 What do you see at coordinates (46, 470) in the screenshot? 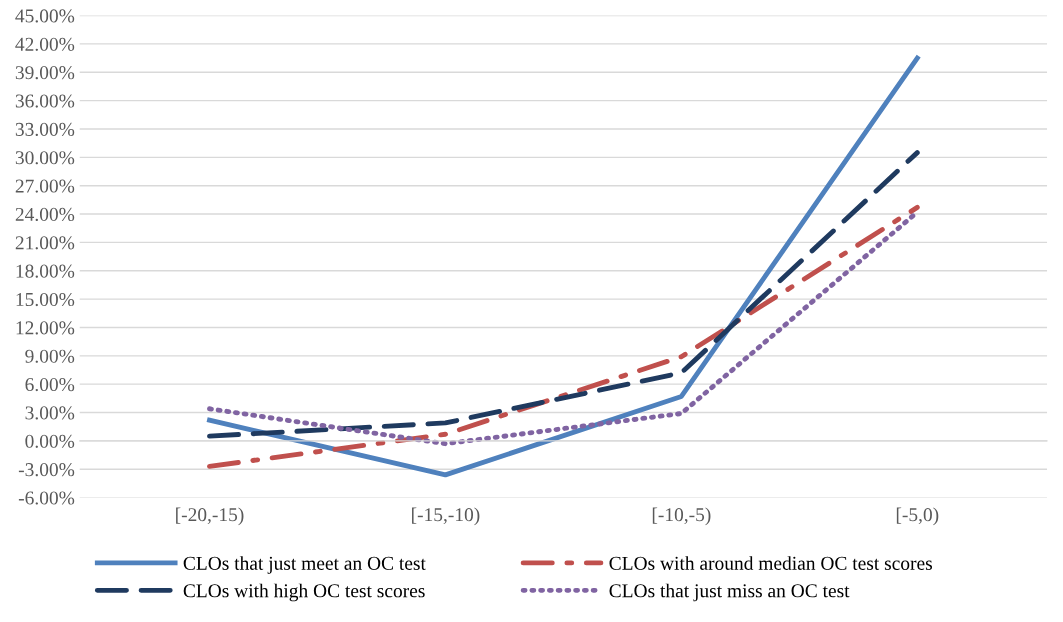
I see `y-tick-label: -3.00%` at bounding box center [46, 470].